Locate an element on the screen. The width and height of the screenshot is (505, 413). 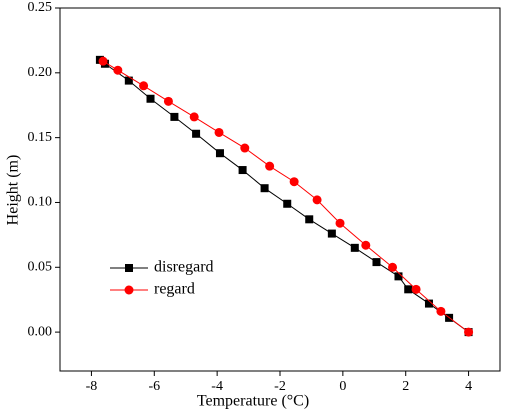
x-tick-label: 4 is located at coordinates (468, 386).